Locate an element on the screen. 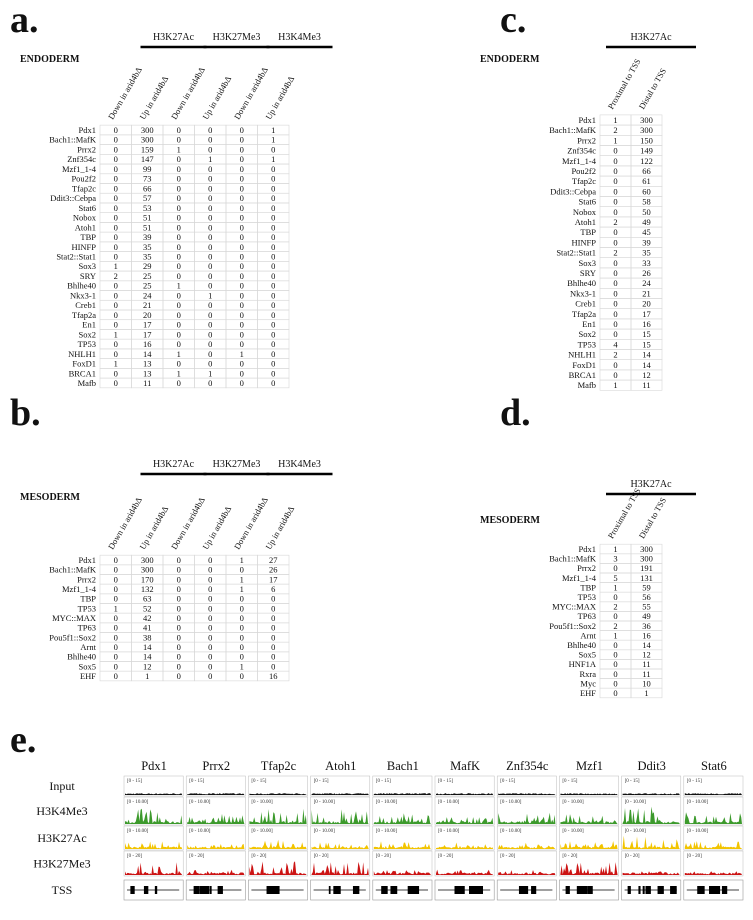  row-name: Rxra is located at coordinates (587, 674).